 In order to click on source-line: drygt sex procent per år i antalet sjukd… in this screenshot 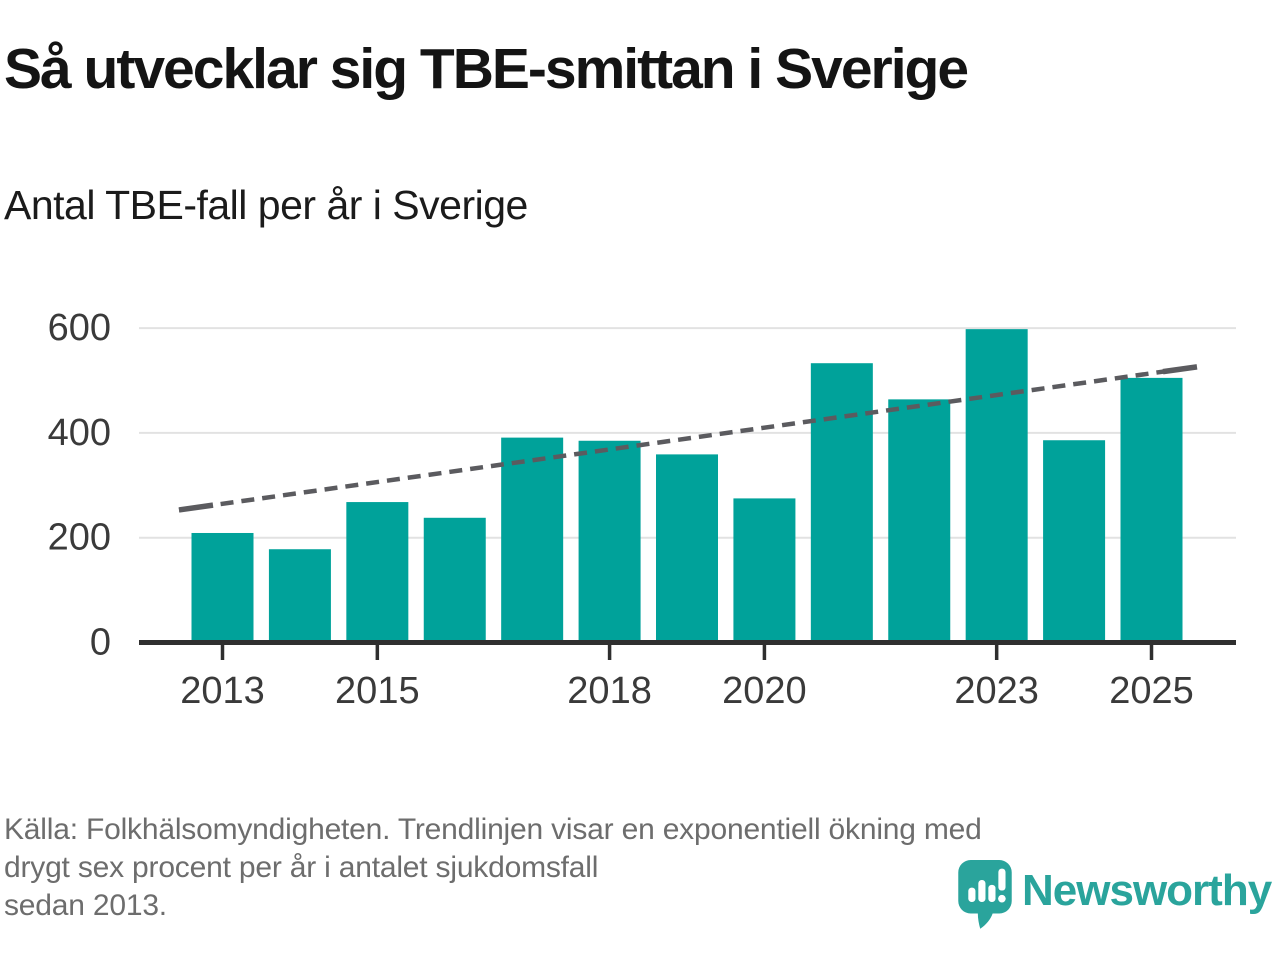, I will do `click(301, 867)`.